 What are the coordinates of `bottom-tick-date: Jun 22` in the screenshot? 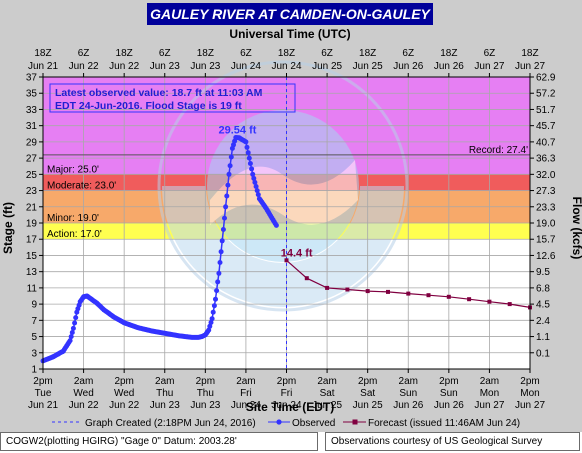 It's located at (124, 405).